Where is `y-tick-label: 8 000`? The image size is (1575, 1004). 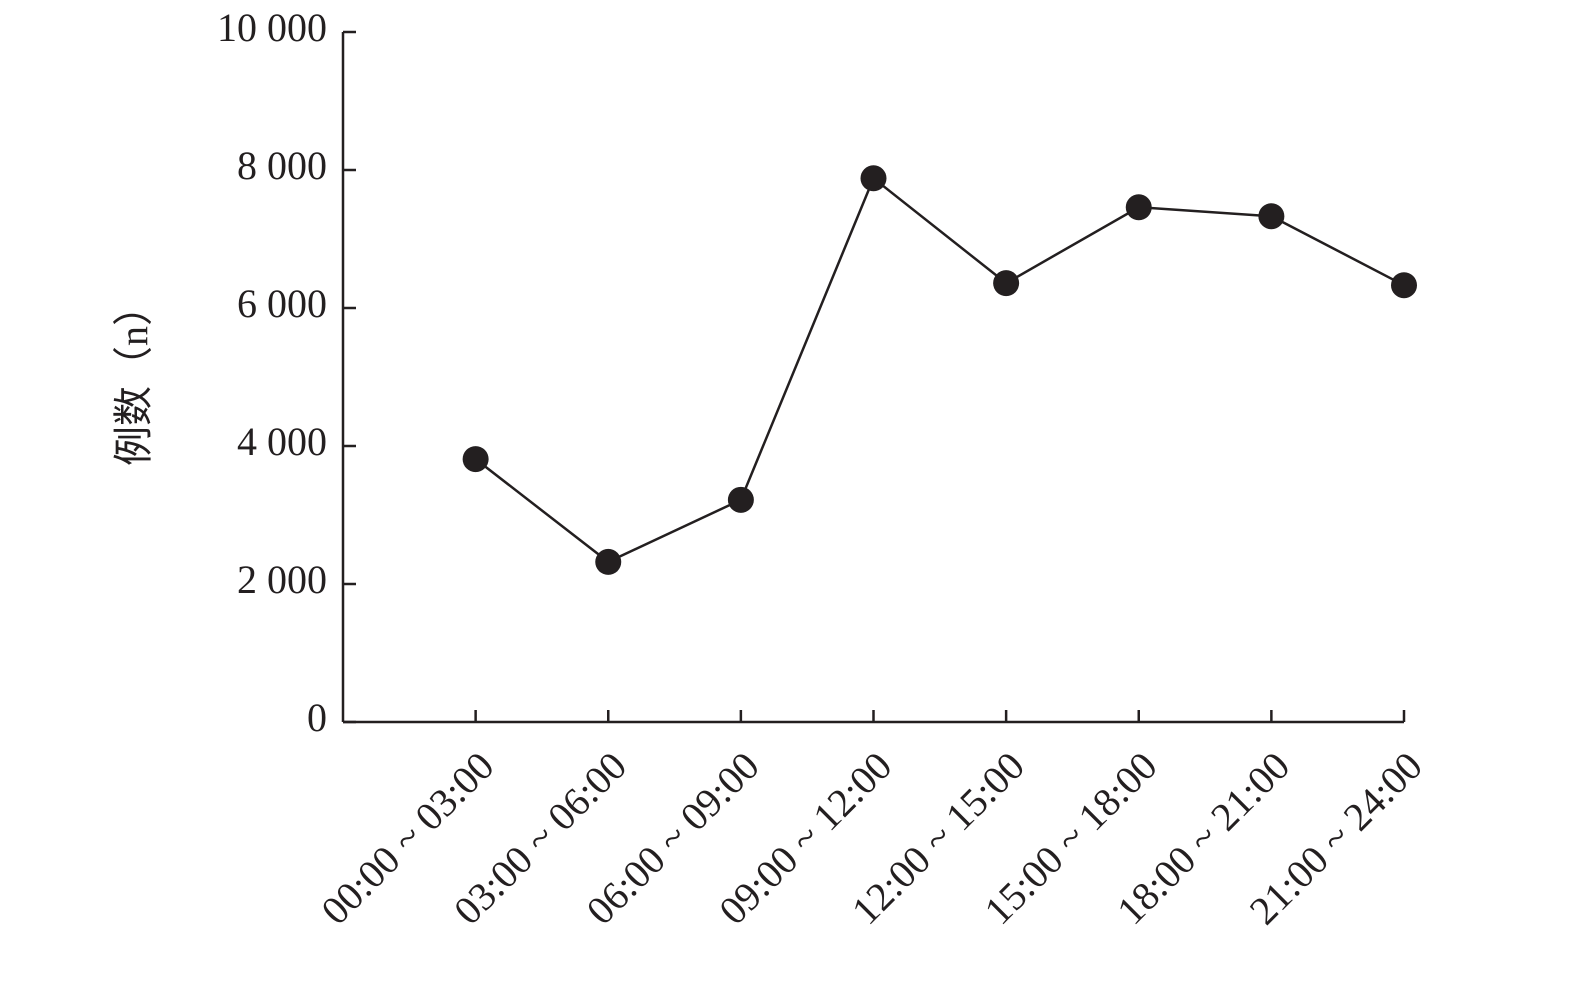
y-tick-label: 8 000 is located at coordinates (282, 165).